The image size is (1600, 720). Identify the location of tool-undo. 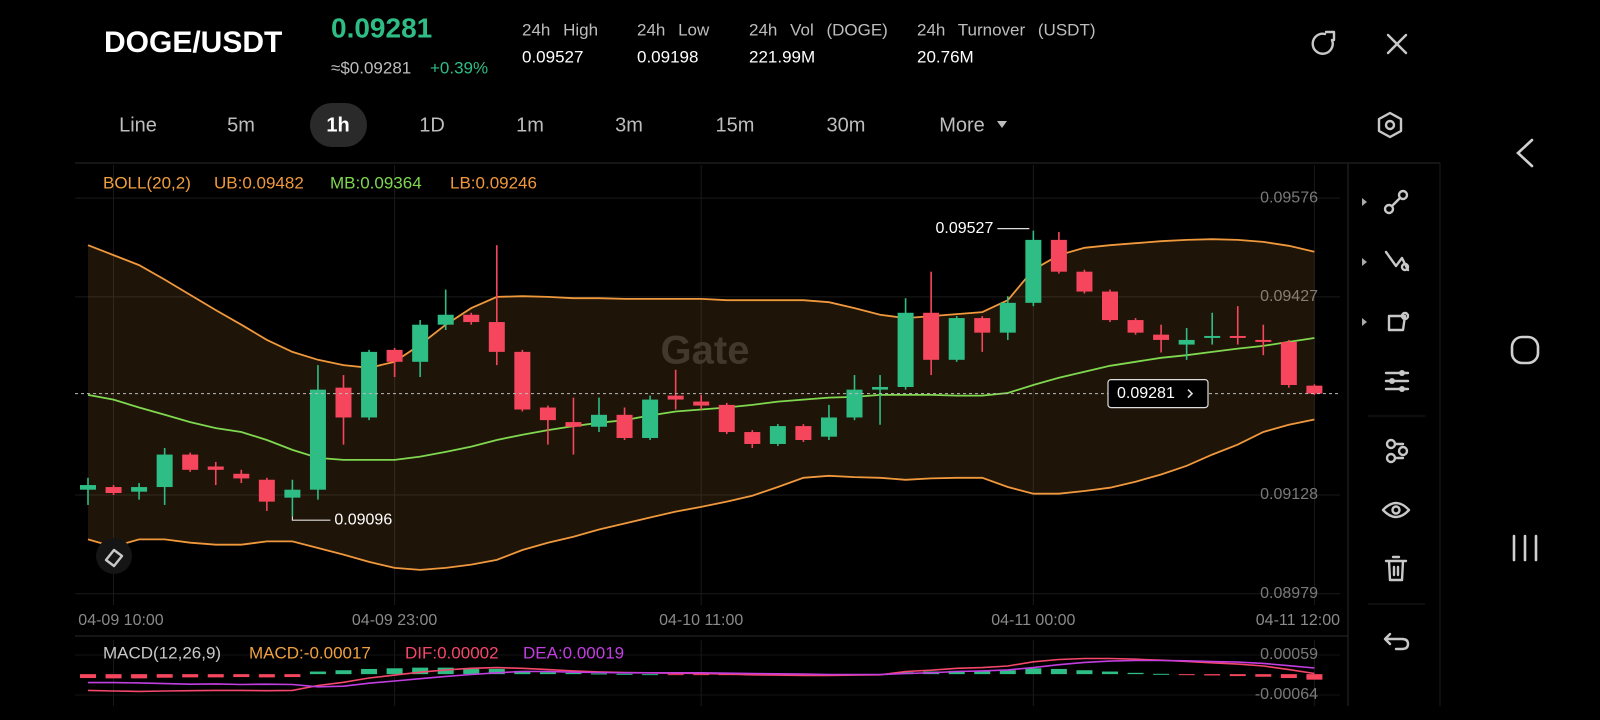
(1396, 641).